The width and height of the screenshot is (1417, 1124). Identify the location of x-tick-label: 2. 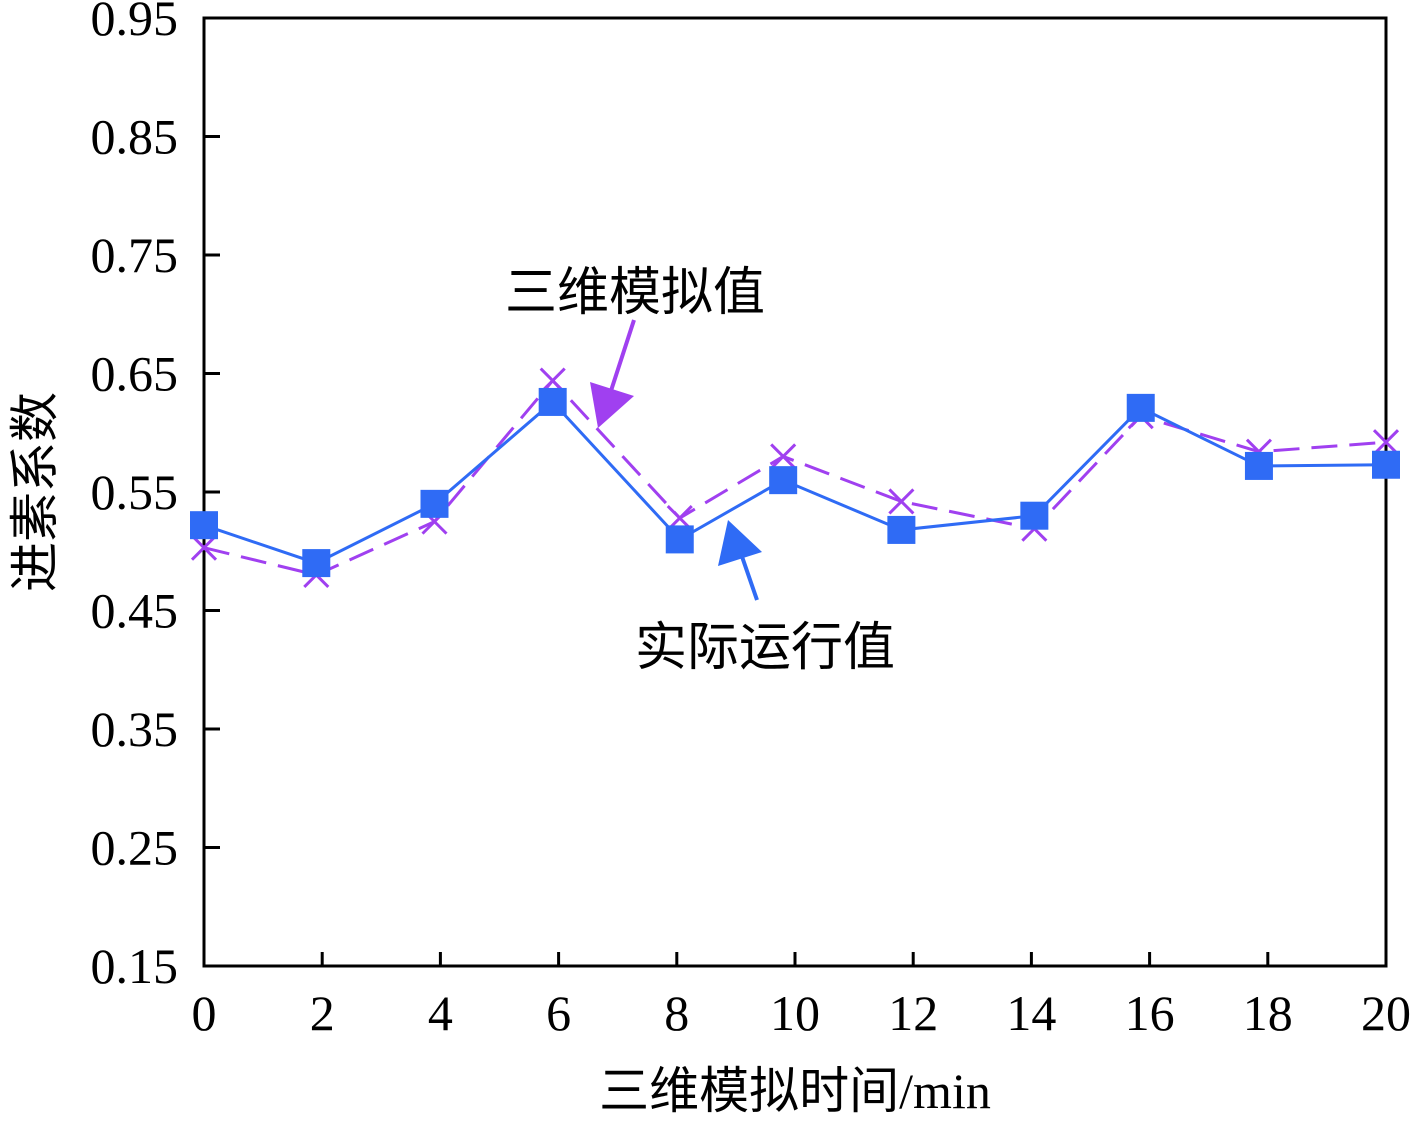
(322, 1013).